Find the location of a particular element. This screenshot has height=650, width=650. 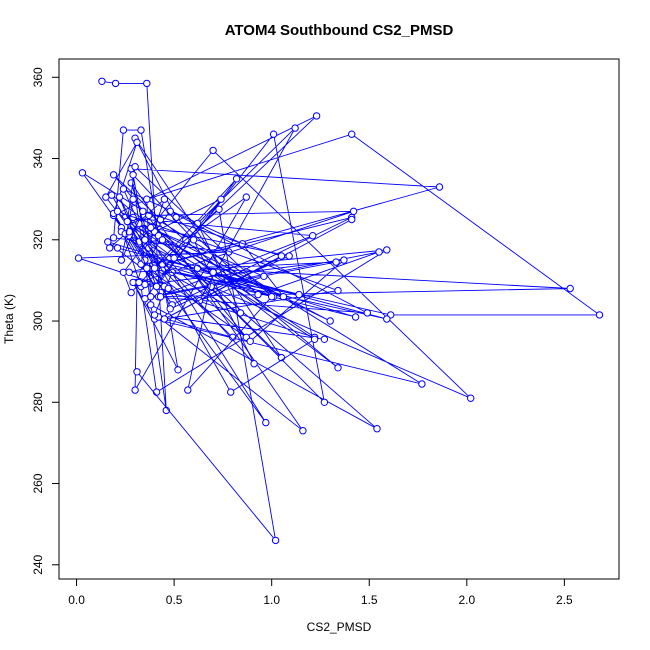

x-tick-label: 2.5 is located at coordinates (564, 600).